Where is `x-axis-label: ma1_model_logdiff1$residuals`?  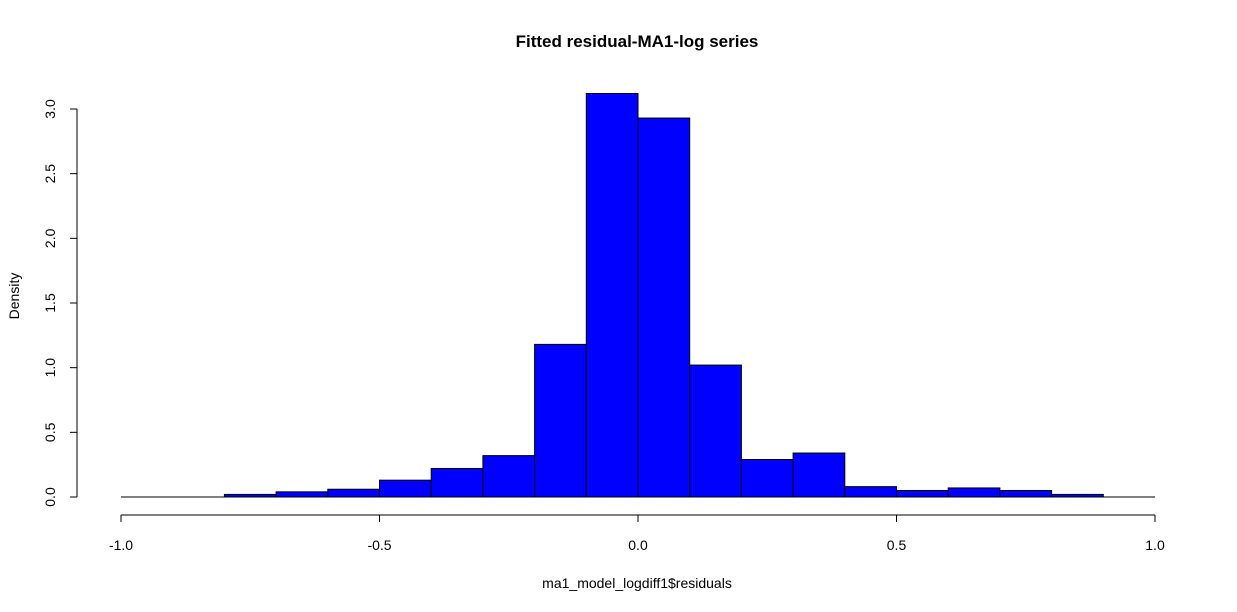
x-axis-label: ma1_model_logdiff1$residuals is located at coordinates (637, 583).